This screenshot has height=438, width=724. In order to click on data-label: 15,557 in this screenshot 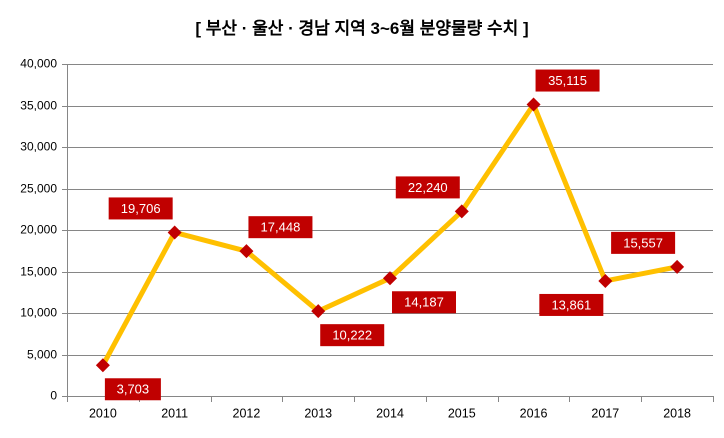, I will do `click(643, 242)`.